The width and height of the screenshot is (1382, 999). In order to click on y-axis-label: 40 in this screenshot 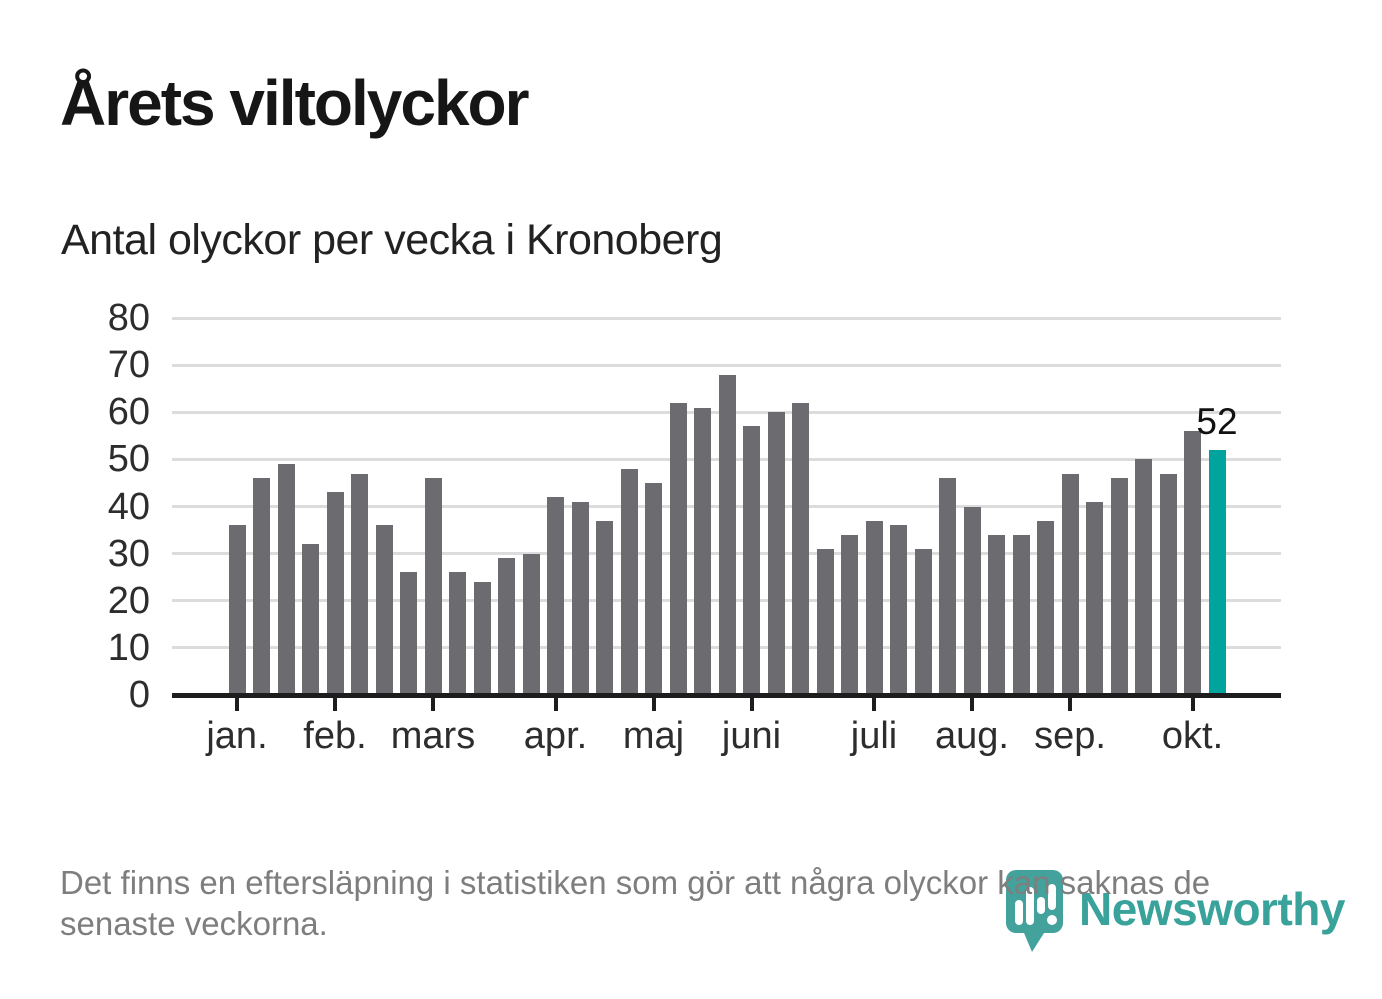, I will do `click(128, 506)`.